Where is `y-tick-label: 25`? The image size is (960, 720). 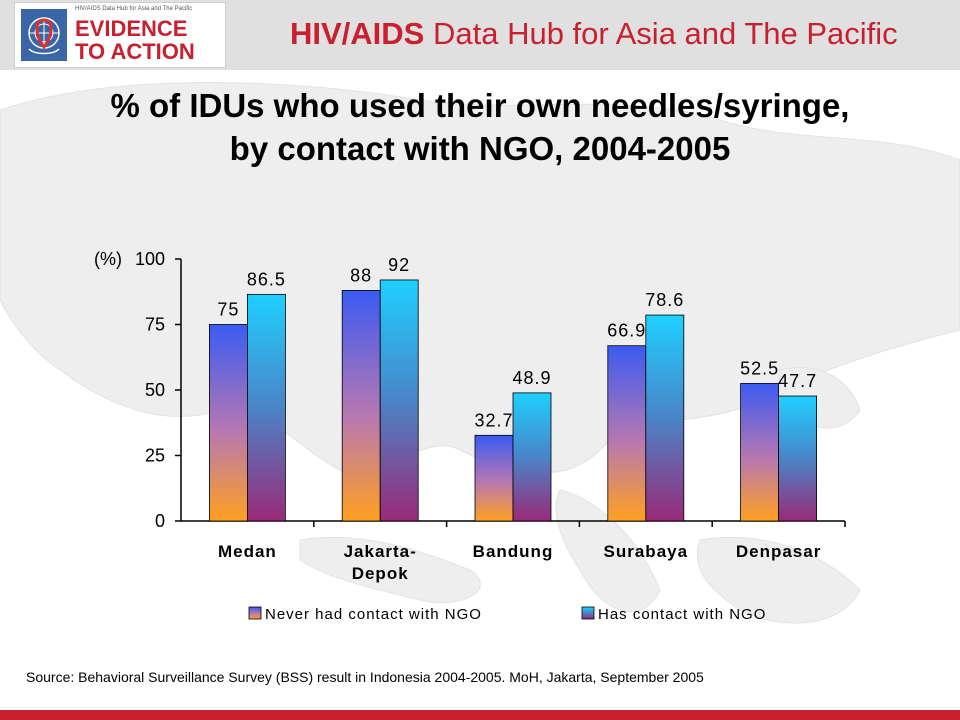 y-tick-label: 25 is located at coordinates (155, 456).